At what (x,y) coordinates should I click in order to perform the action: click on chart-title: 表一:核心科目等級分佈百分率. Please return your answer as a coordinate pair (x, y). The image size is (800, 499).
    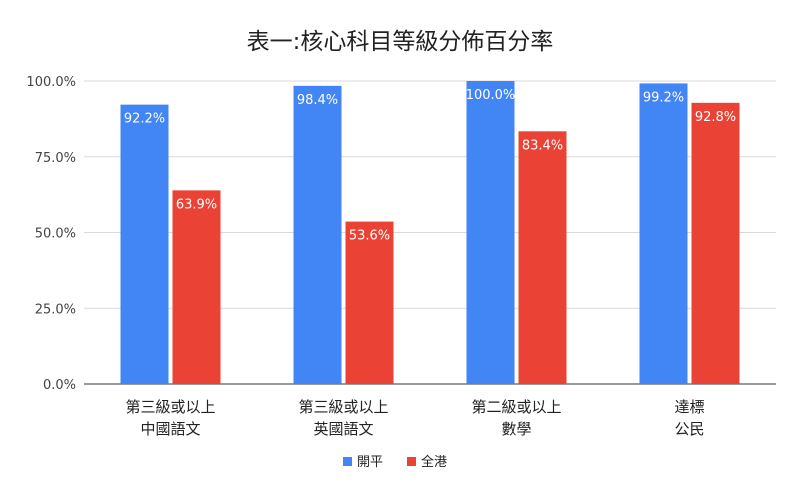
    Looking at the image, I should click on (400, 42).